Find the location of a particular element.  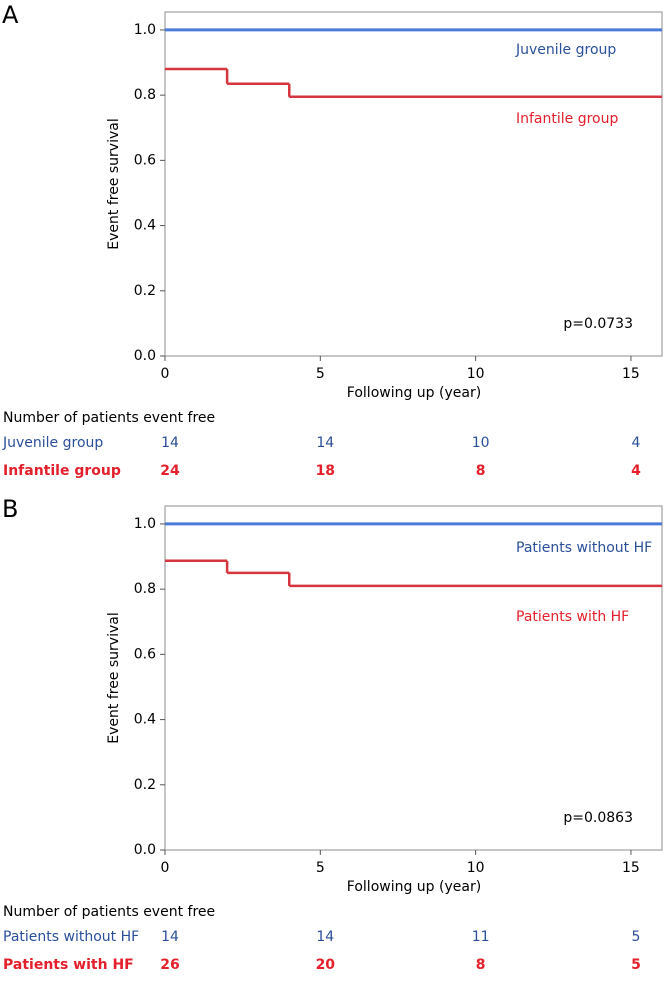

p-value: p=0.0733 is located at coordinates (598, 324).